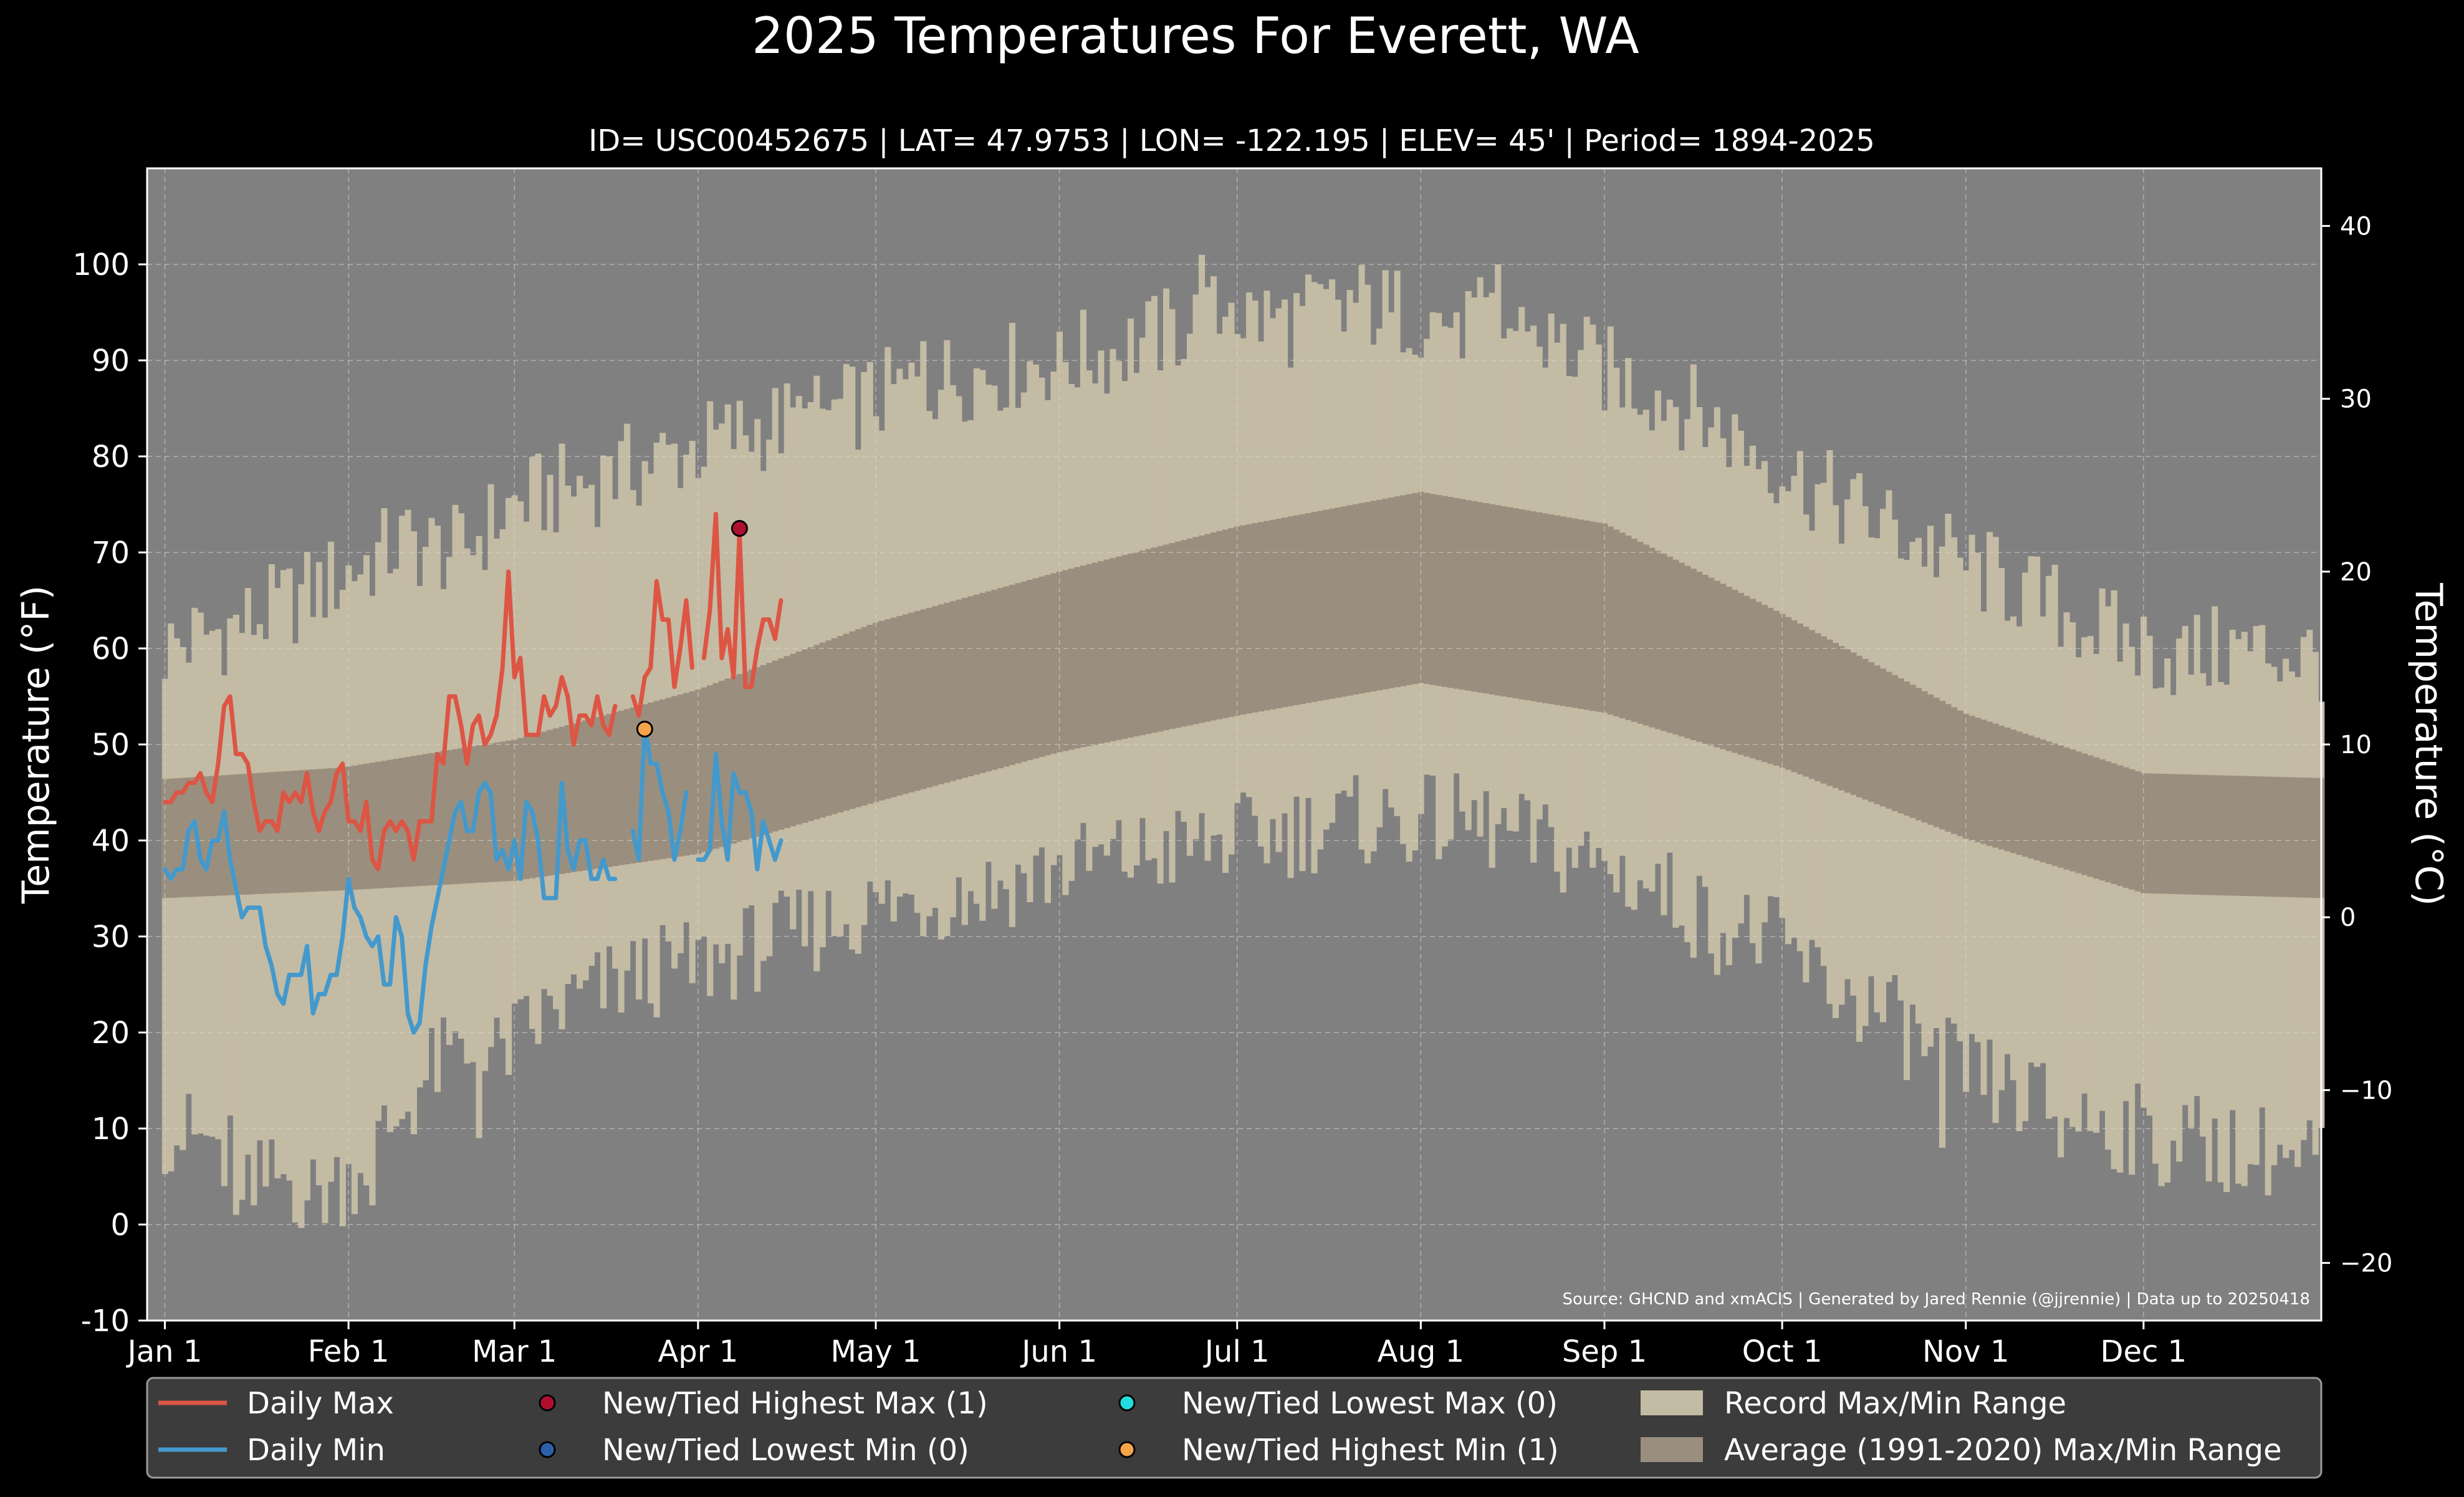 This screenshot has width=2464, height=1497. I want to click on y-tick-label-left: 50, so click(111, 745).